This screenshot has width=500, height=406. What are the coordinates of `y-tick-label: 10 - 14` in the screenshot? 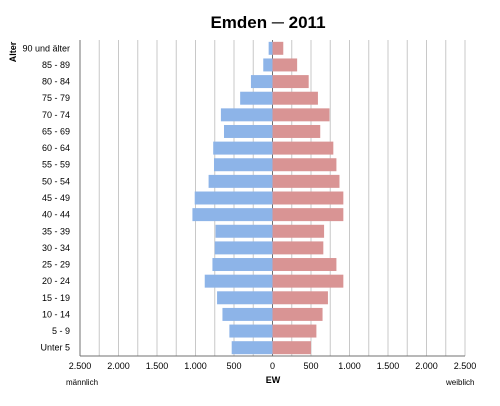 It's located at (56, 314).